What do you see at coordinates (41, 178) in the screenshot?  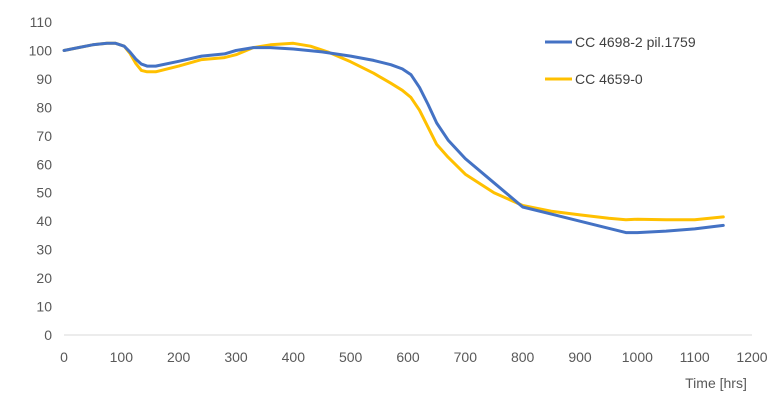 I see `y-axis-ticks: 0 10 20 30 40 50 60 70 80 90 100 110` at bounding box center [41, 178].